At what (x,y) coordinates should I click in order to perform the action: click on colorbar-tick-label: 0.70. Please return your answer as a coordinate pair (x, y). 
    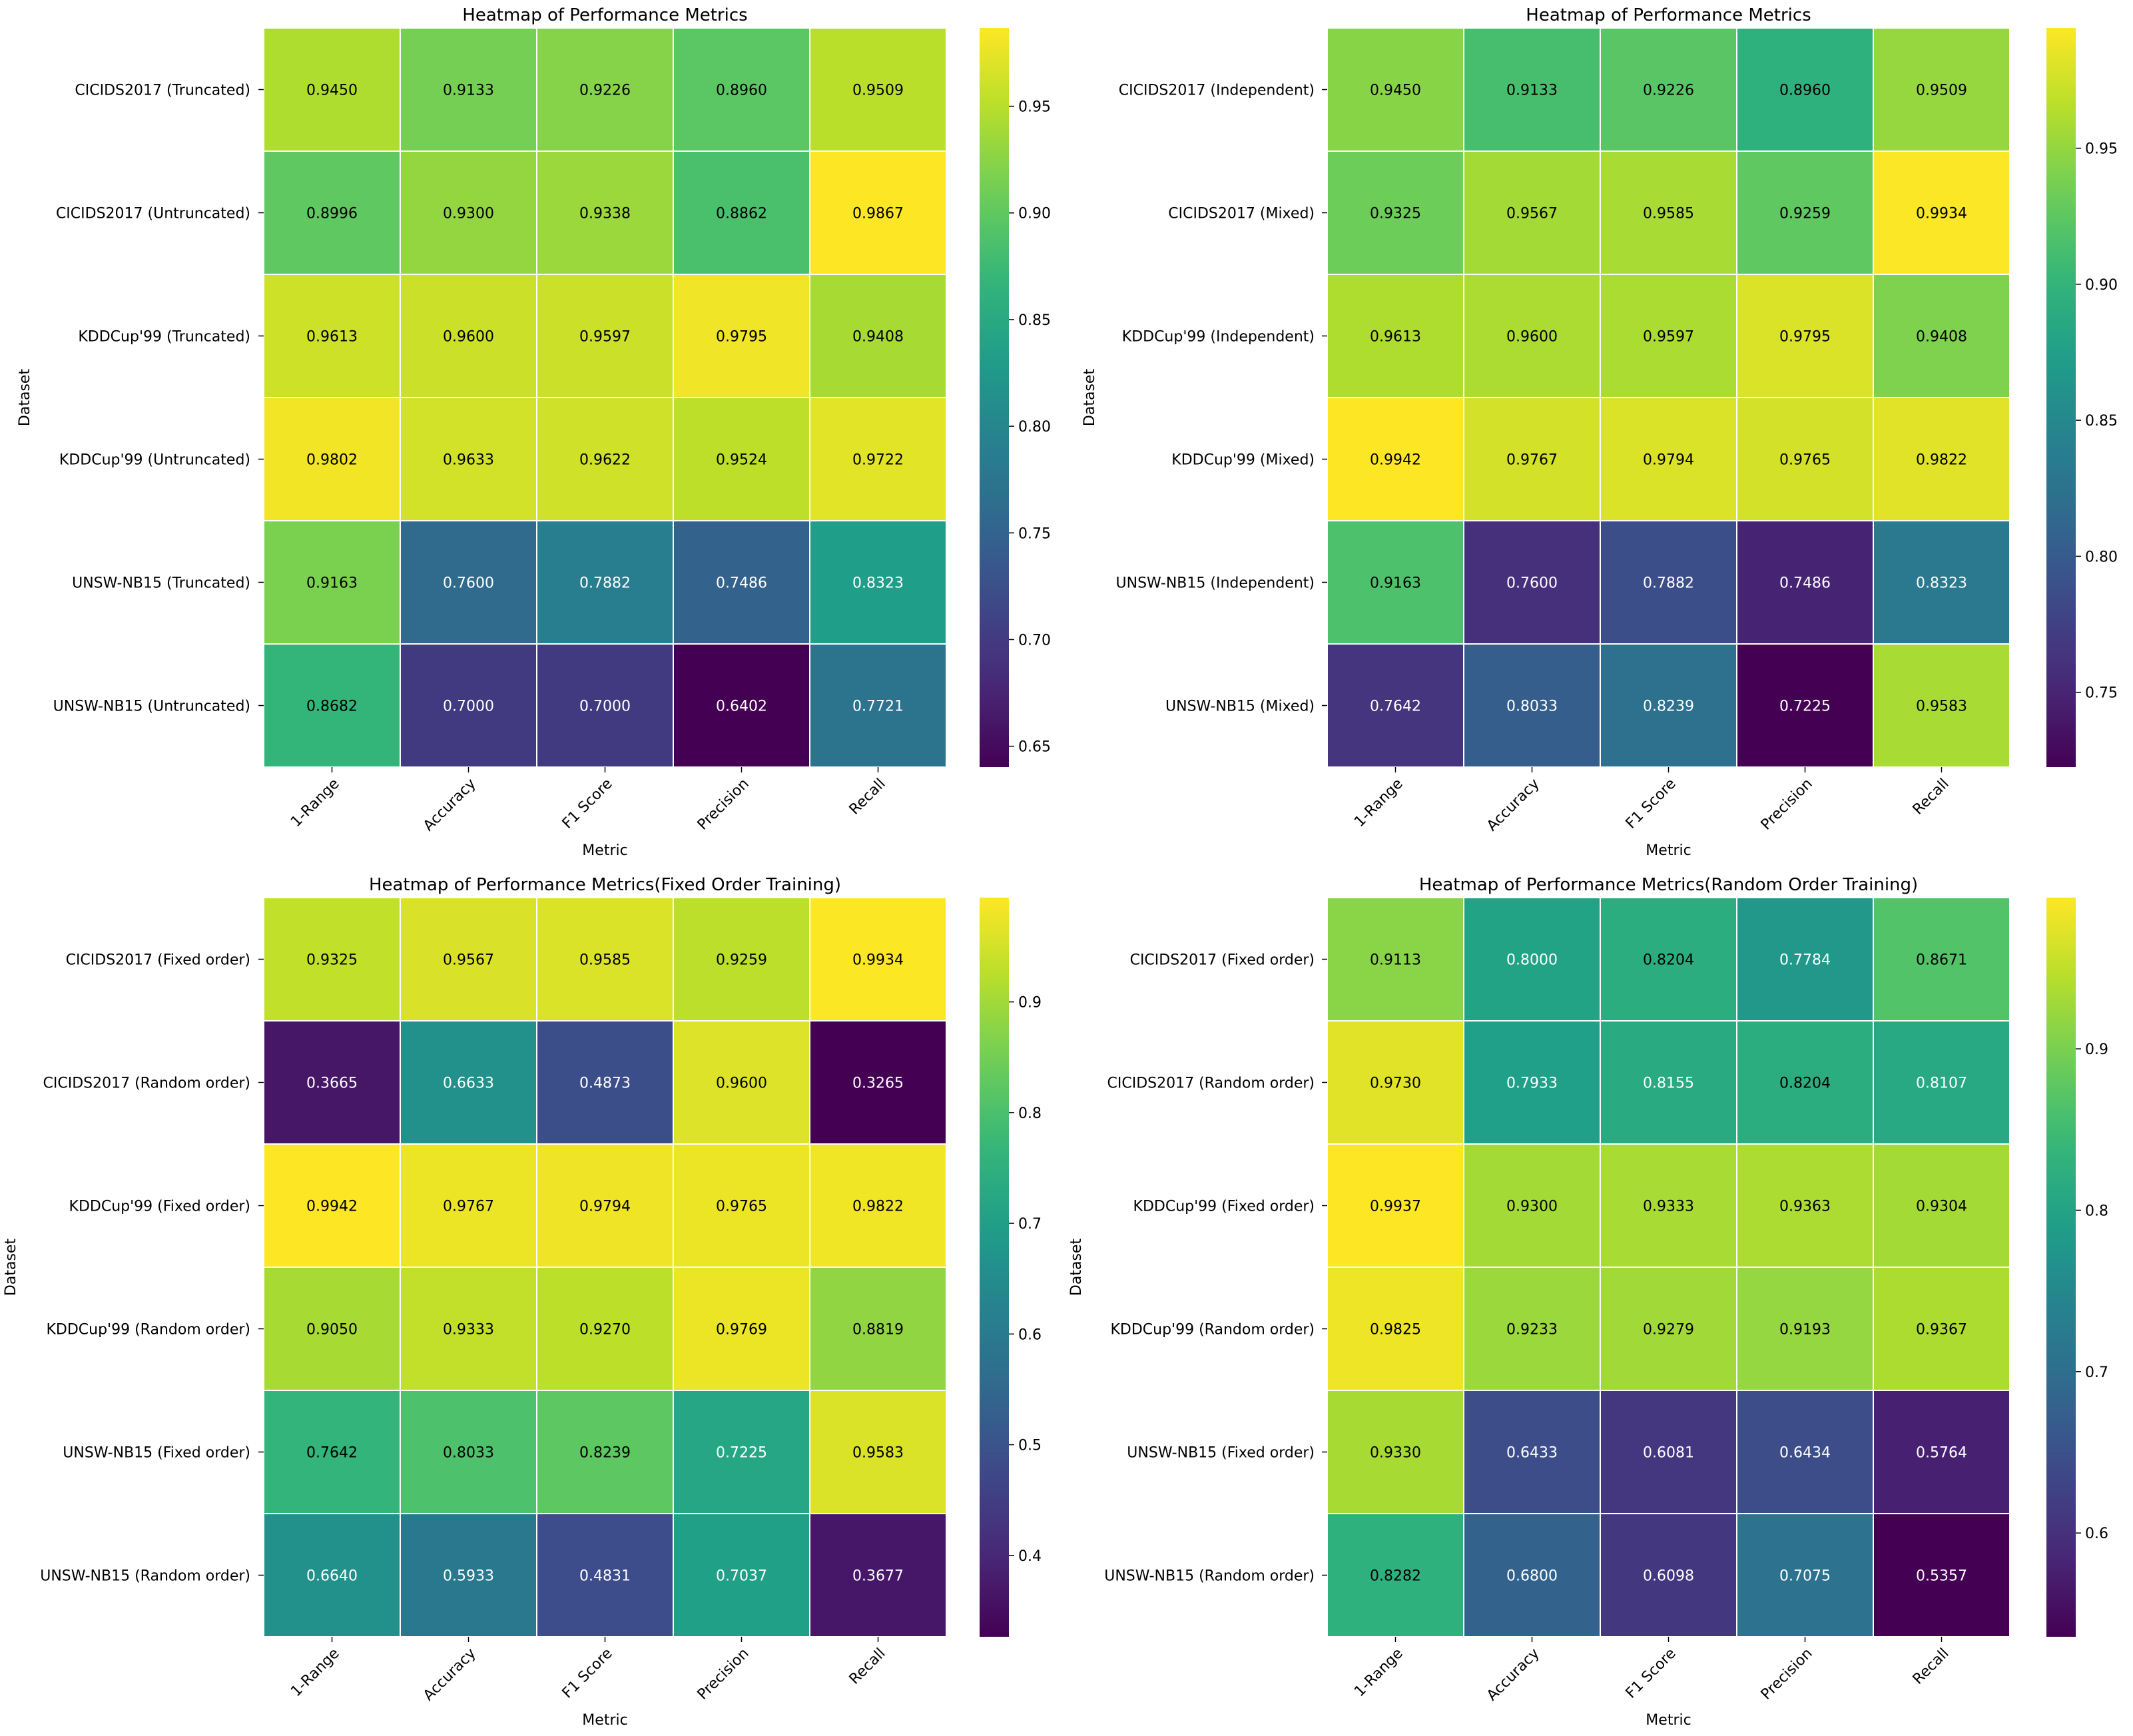
    Looking at the image, I should click on (1034, 640).